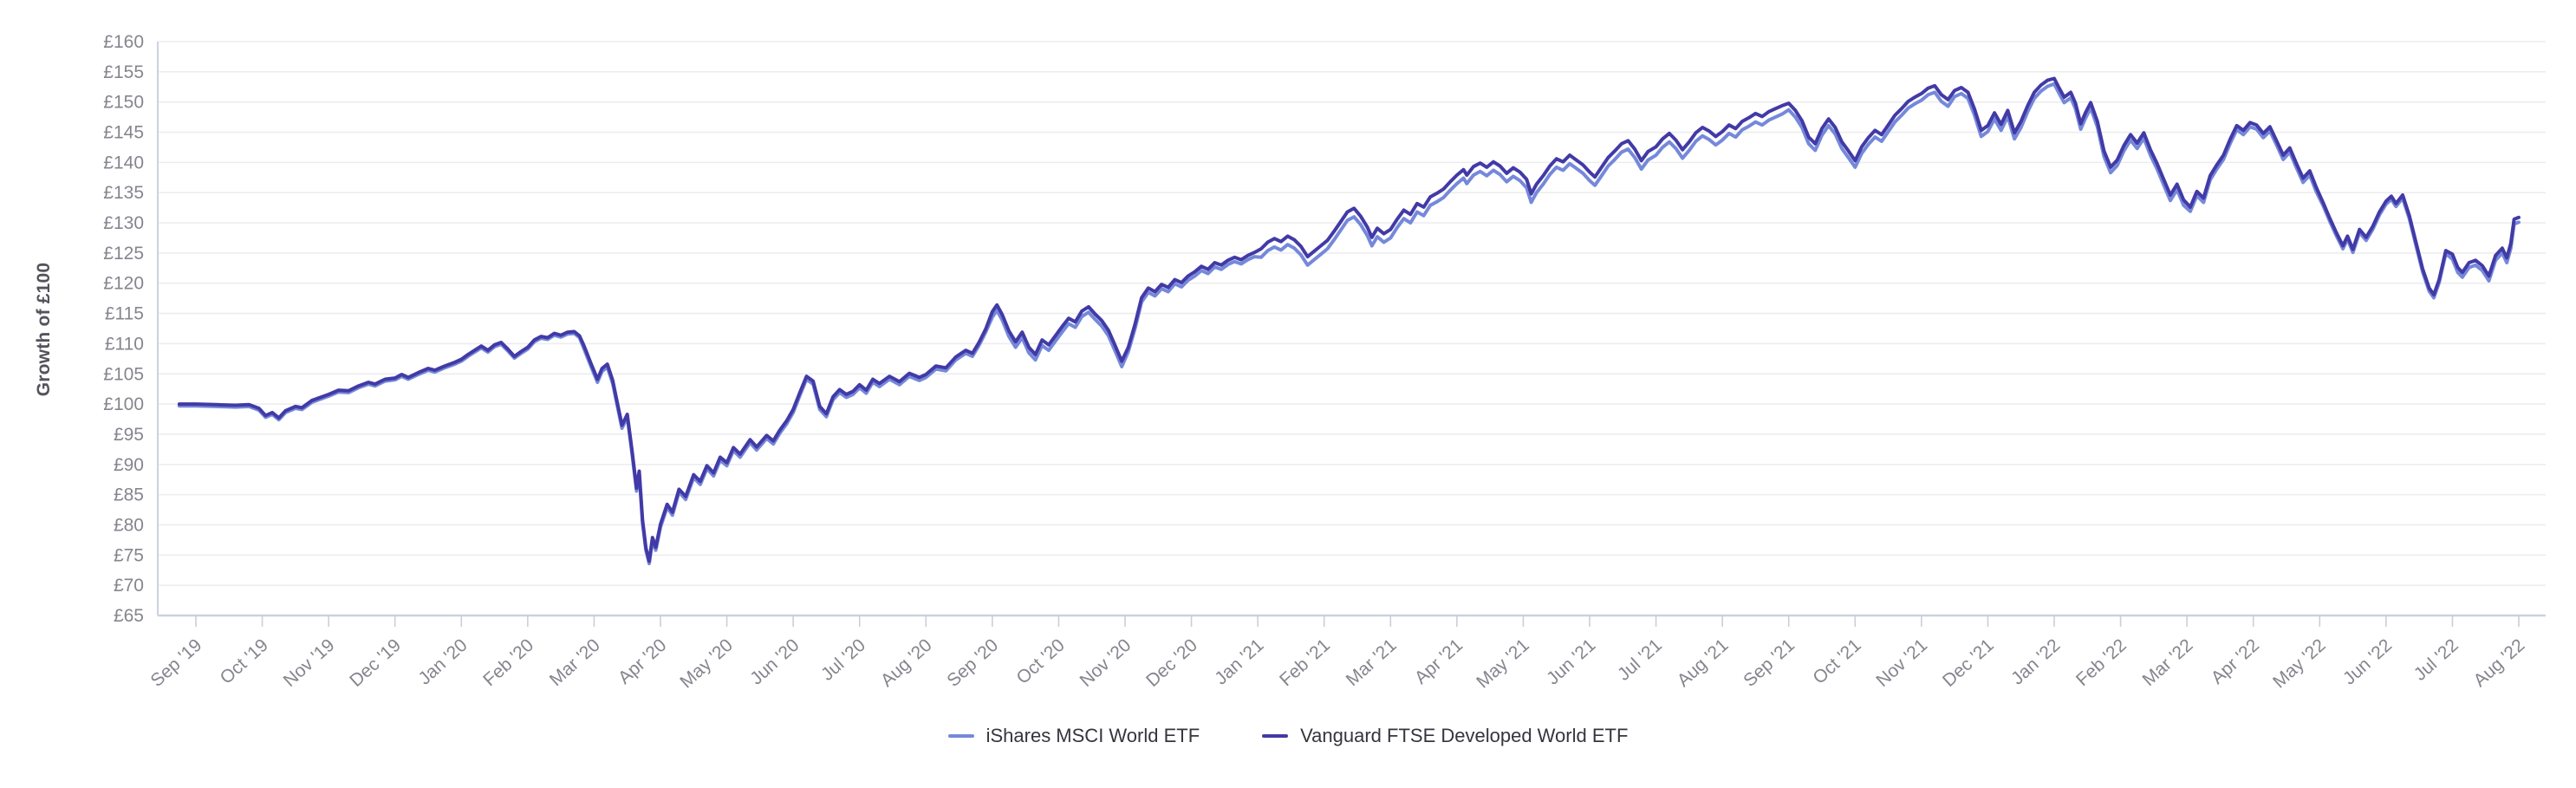 This screenshot has height=788, width=2576. I want to click on legend-item-vanguard: Vanguard FTSE Developed World ETF, so click(1445, 736).